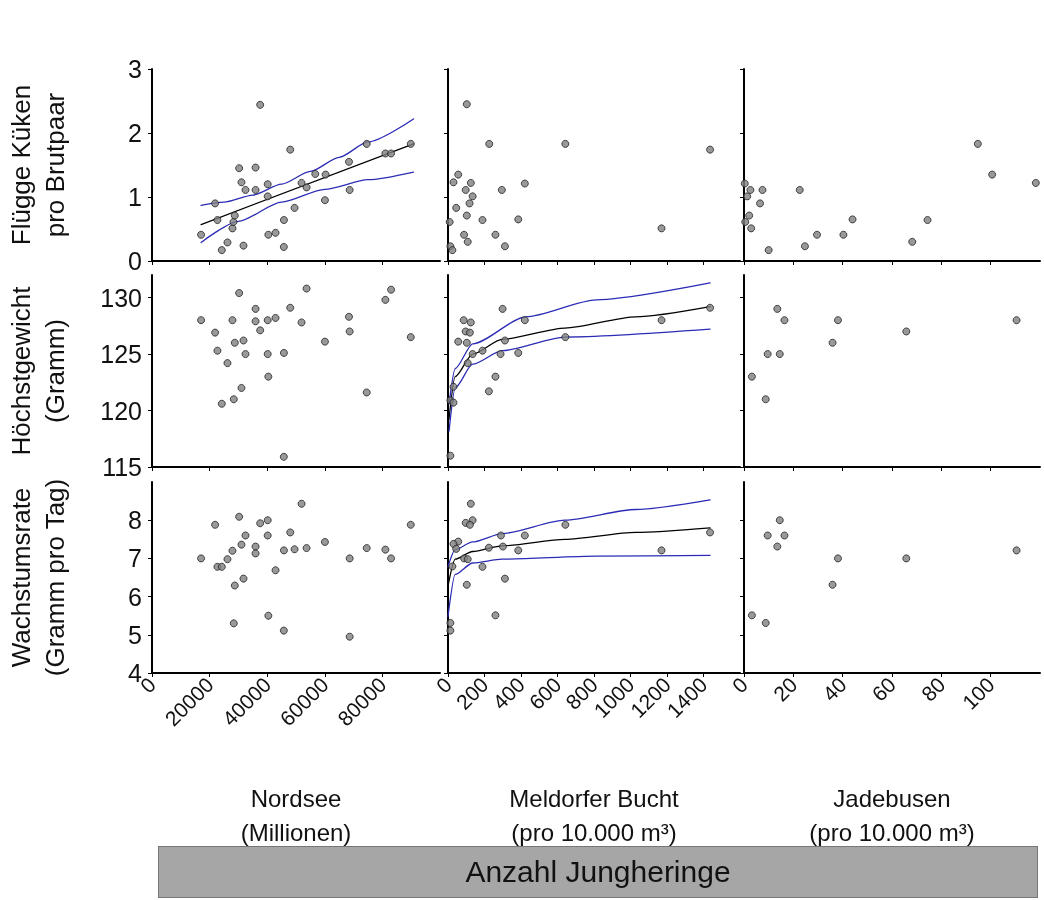 Image resolution: width=1044 pixels, height=900 pixels. I want to click on x-axis-title: Meldorfer Bucht (pro 10.000 m³), so click(594, 815).